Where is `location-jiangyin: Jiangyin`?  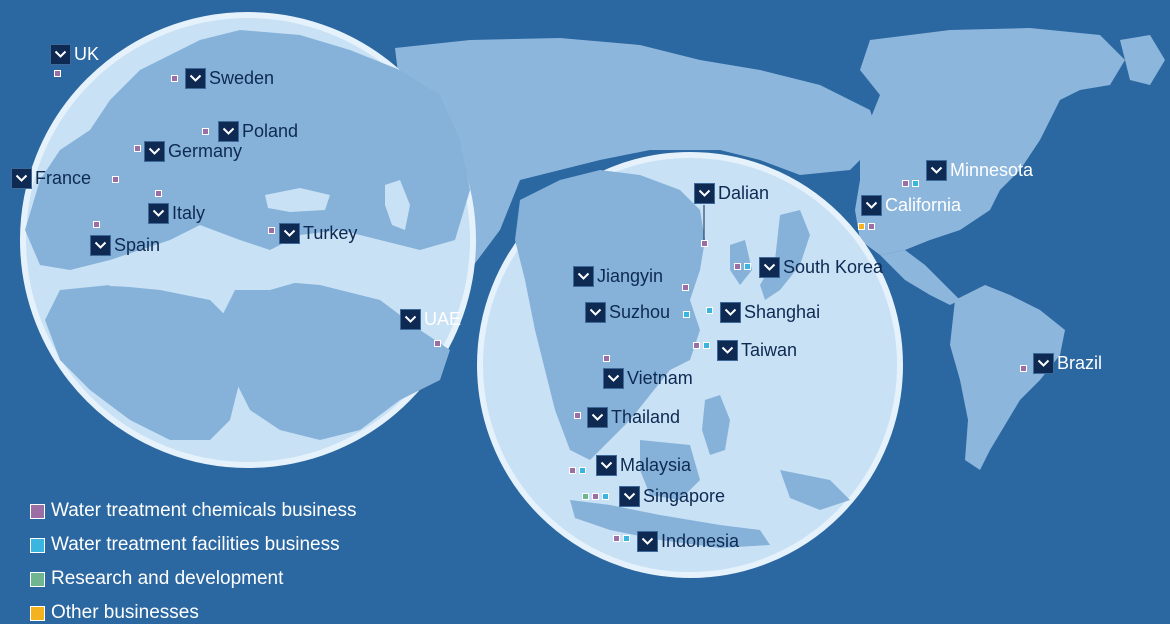 location-jiangyin: Jiangyin is located at coordinates (618, 276).